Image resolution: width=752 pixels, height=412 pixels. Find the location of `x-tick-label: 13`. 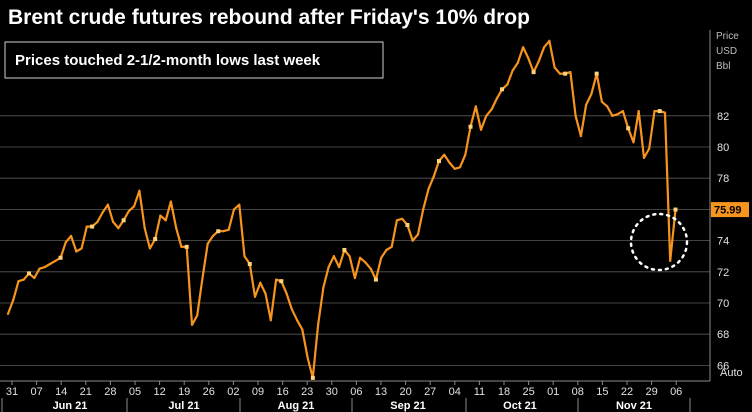

x-tick-label: 13 is located at coordinates (381, 392).